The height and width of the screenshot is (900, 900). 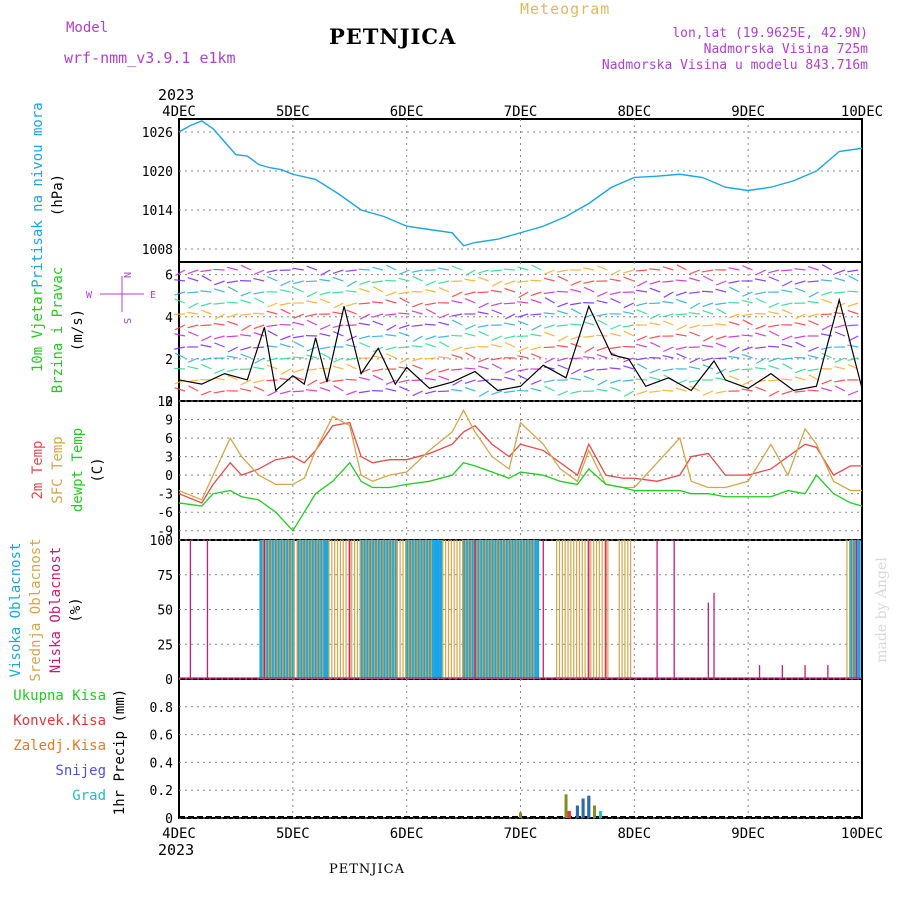 I want to click on y-tick-label: 1014, so click(x=157, y=211).